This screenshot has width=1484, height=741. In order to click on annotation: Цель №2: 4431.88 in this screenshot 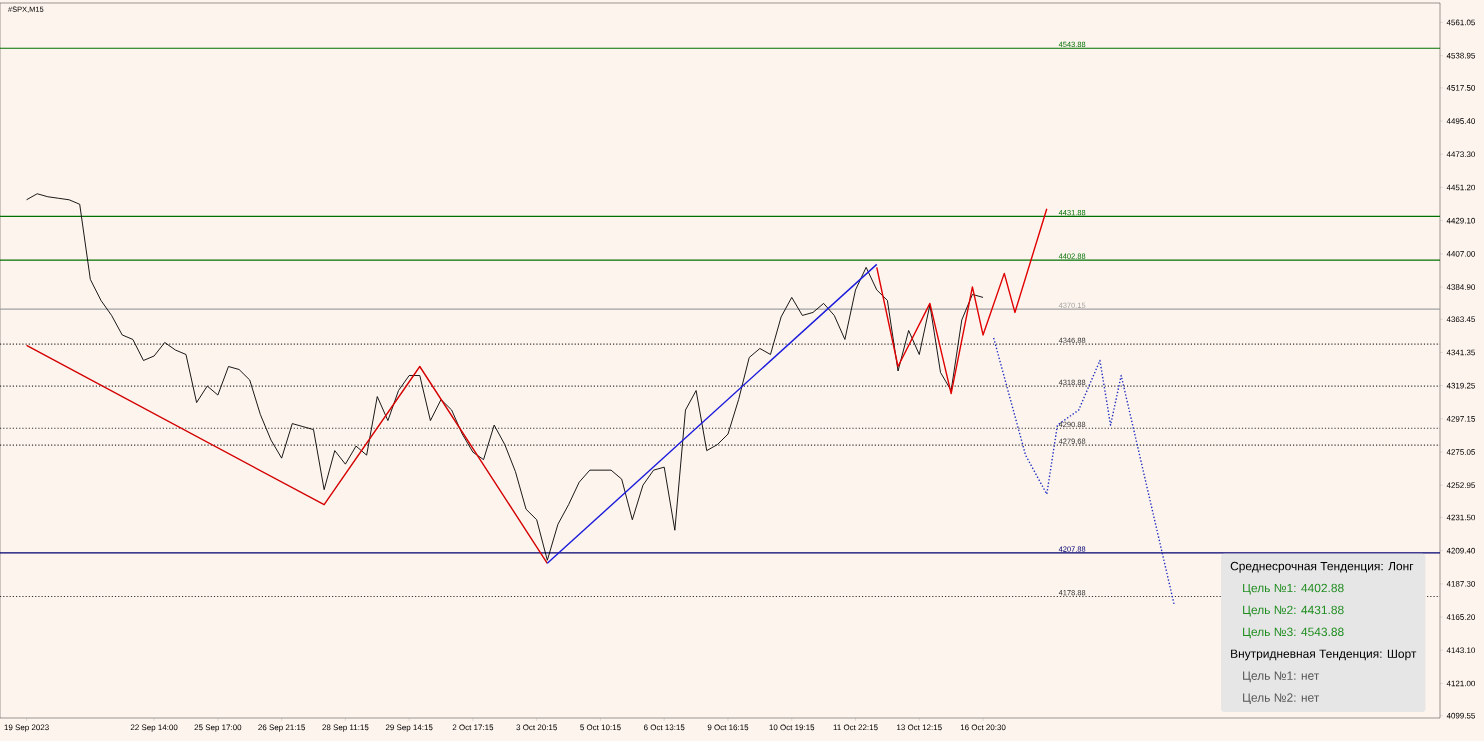, I will do `click(1293, 611)`.